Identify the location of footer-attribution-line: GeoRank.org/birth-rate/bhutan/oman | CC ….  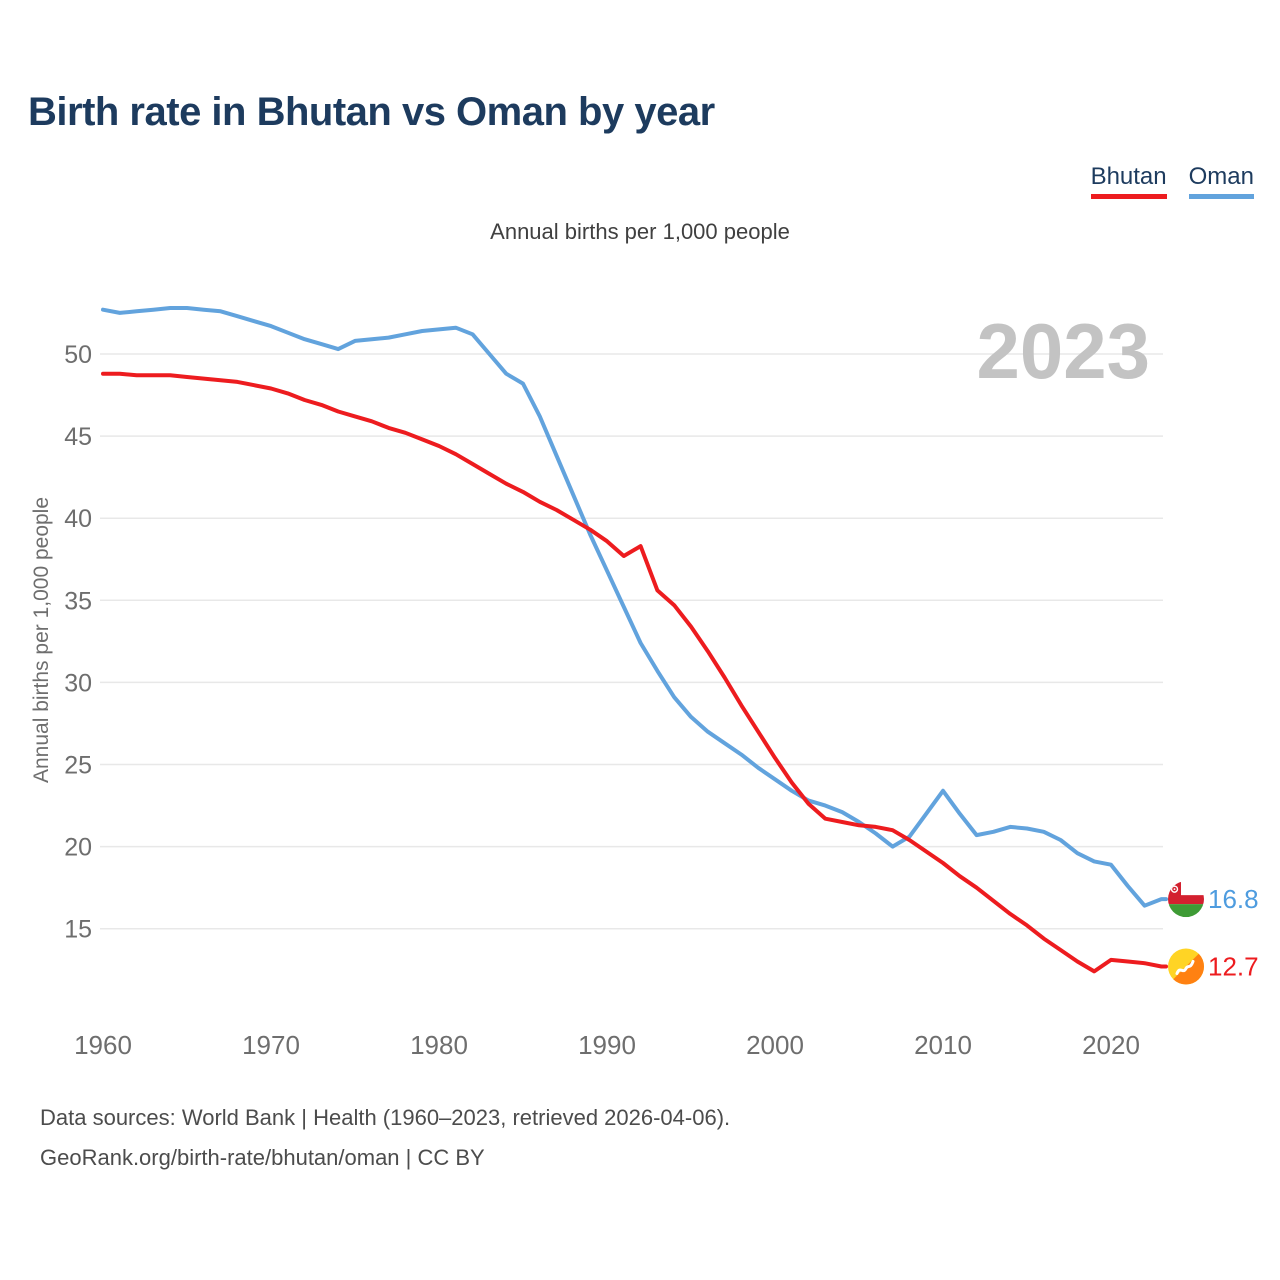
(262, 1157).